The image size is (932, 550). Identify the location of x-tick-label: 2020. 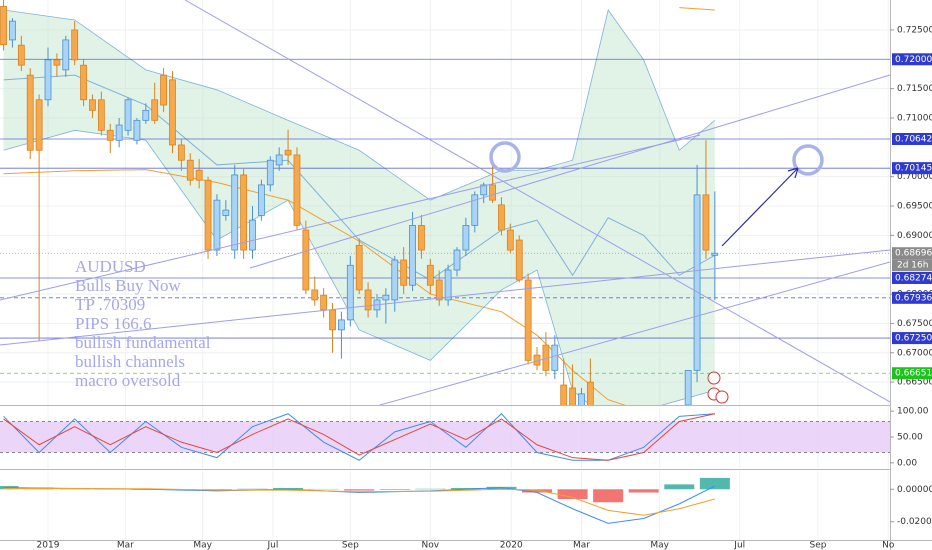
(511, 545).